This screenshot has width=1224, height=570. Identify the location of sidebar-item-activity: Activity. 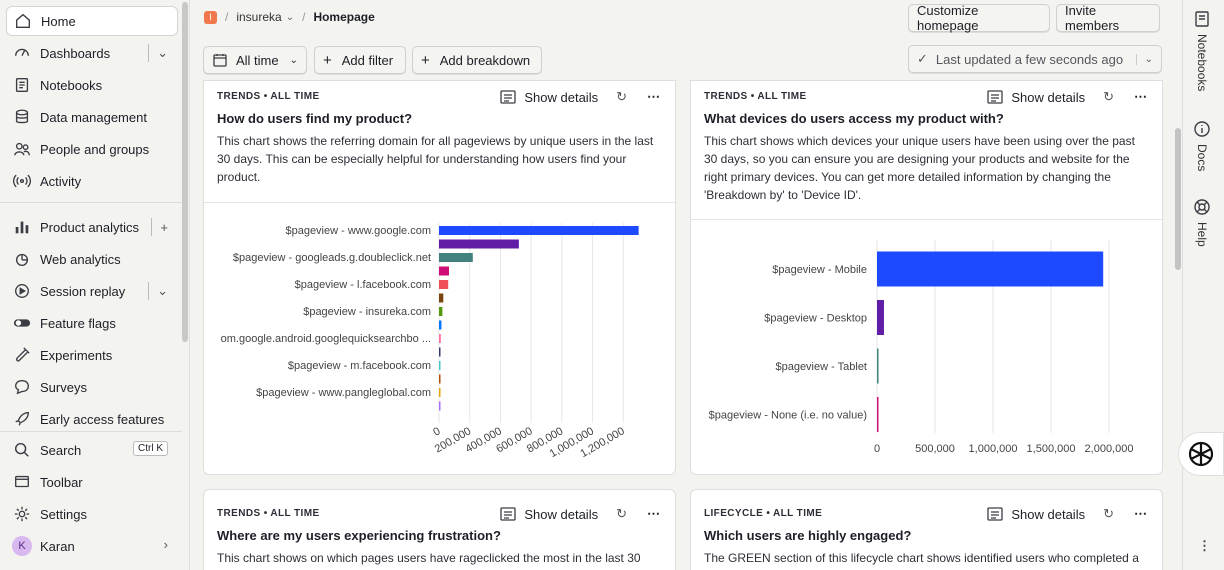
(92, 181).